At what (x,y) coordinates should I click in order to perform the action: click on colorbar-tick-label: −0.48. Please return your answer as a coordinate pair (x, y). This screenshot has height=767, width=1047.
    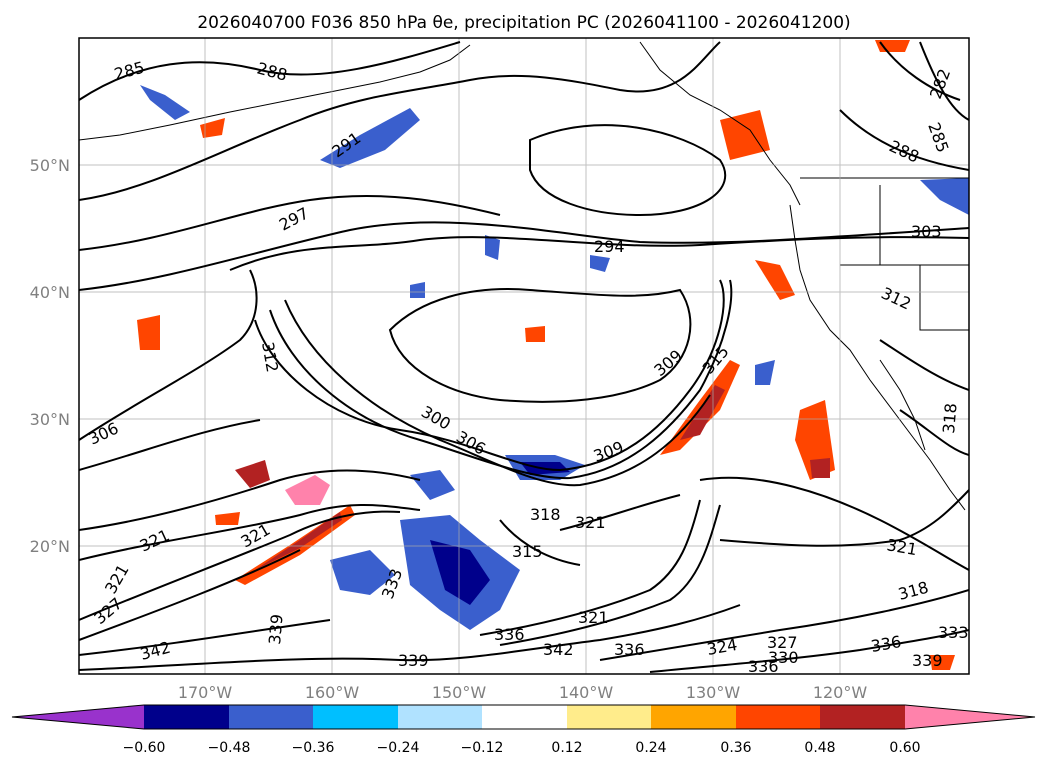
    Looking at the image, I should click on (229, 748).